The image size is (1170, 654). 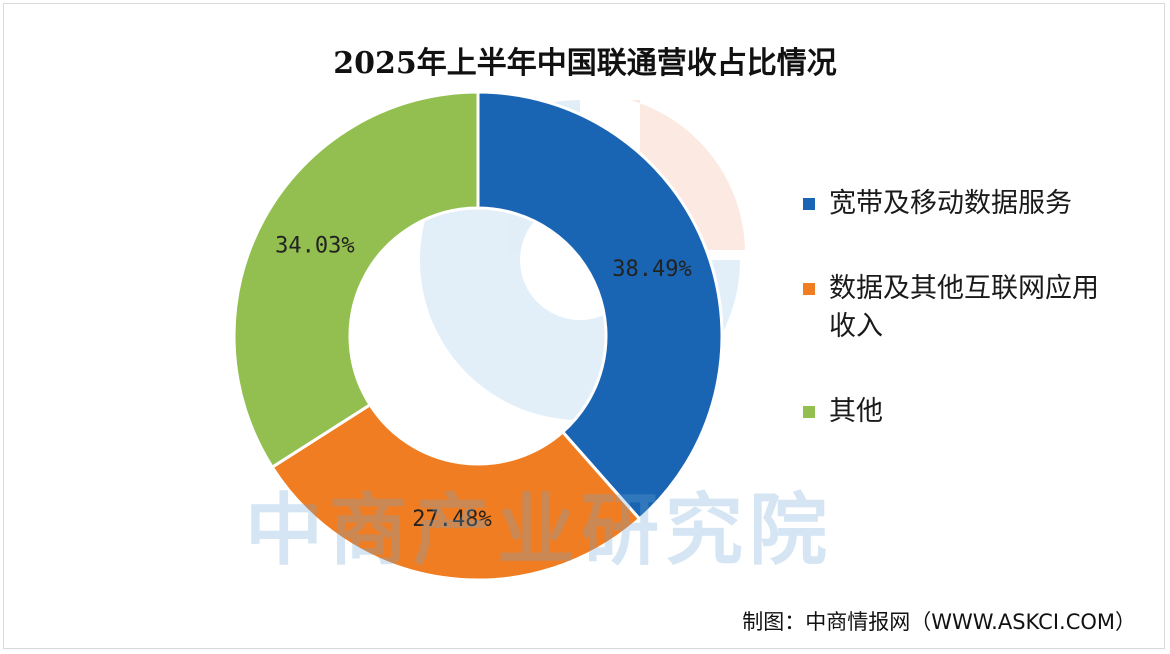 I want to click on chart-legend: 宽带及移动数据服务 数据及其他互联网应用收入 其他, so click(x=953, y=331).